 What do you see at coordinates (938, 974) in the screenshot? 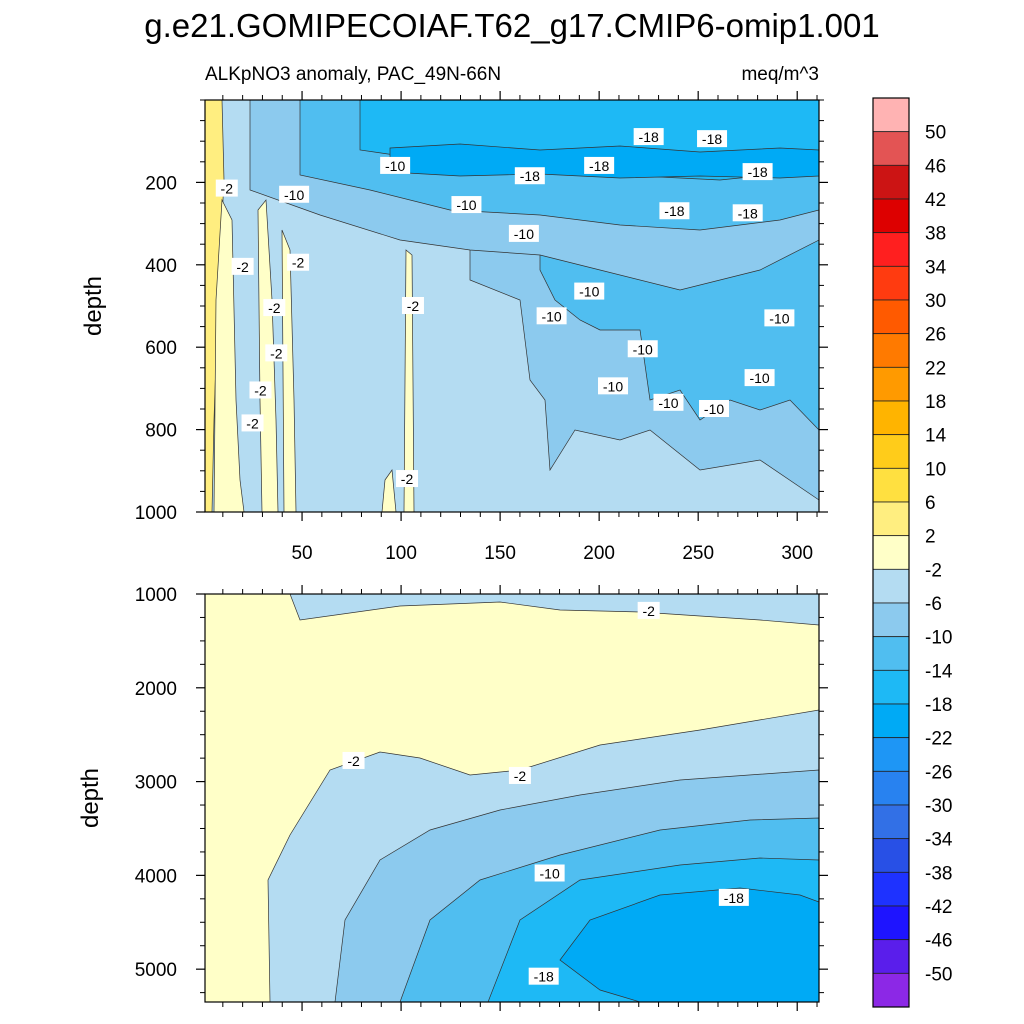
I see `colorbar-label: -50` at bounding box center [938, 974].